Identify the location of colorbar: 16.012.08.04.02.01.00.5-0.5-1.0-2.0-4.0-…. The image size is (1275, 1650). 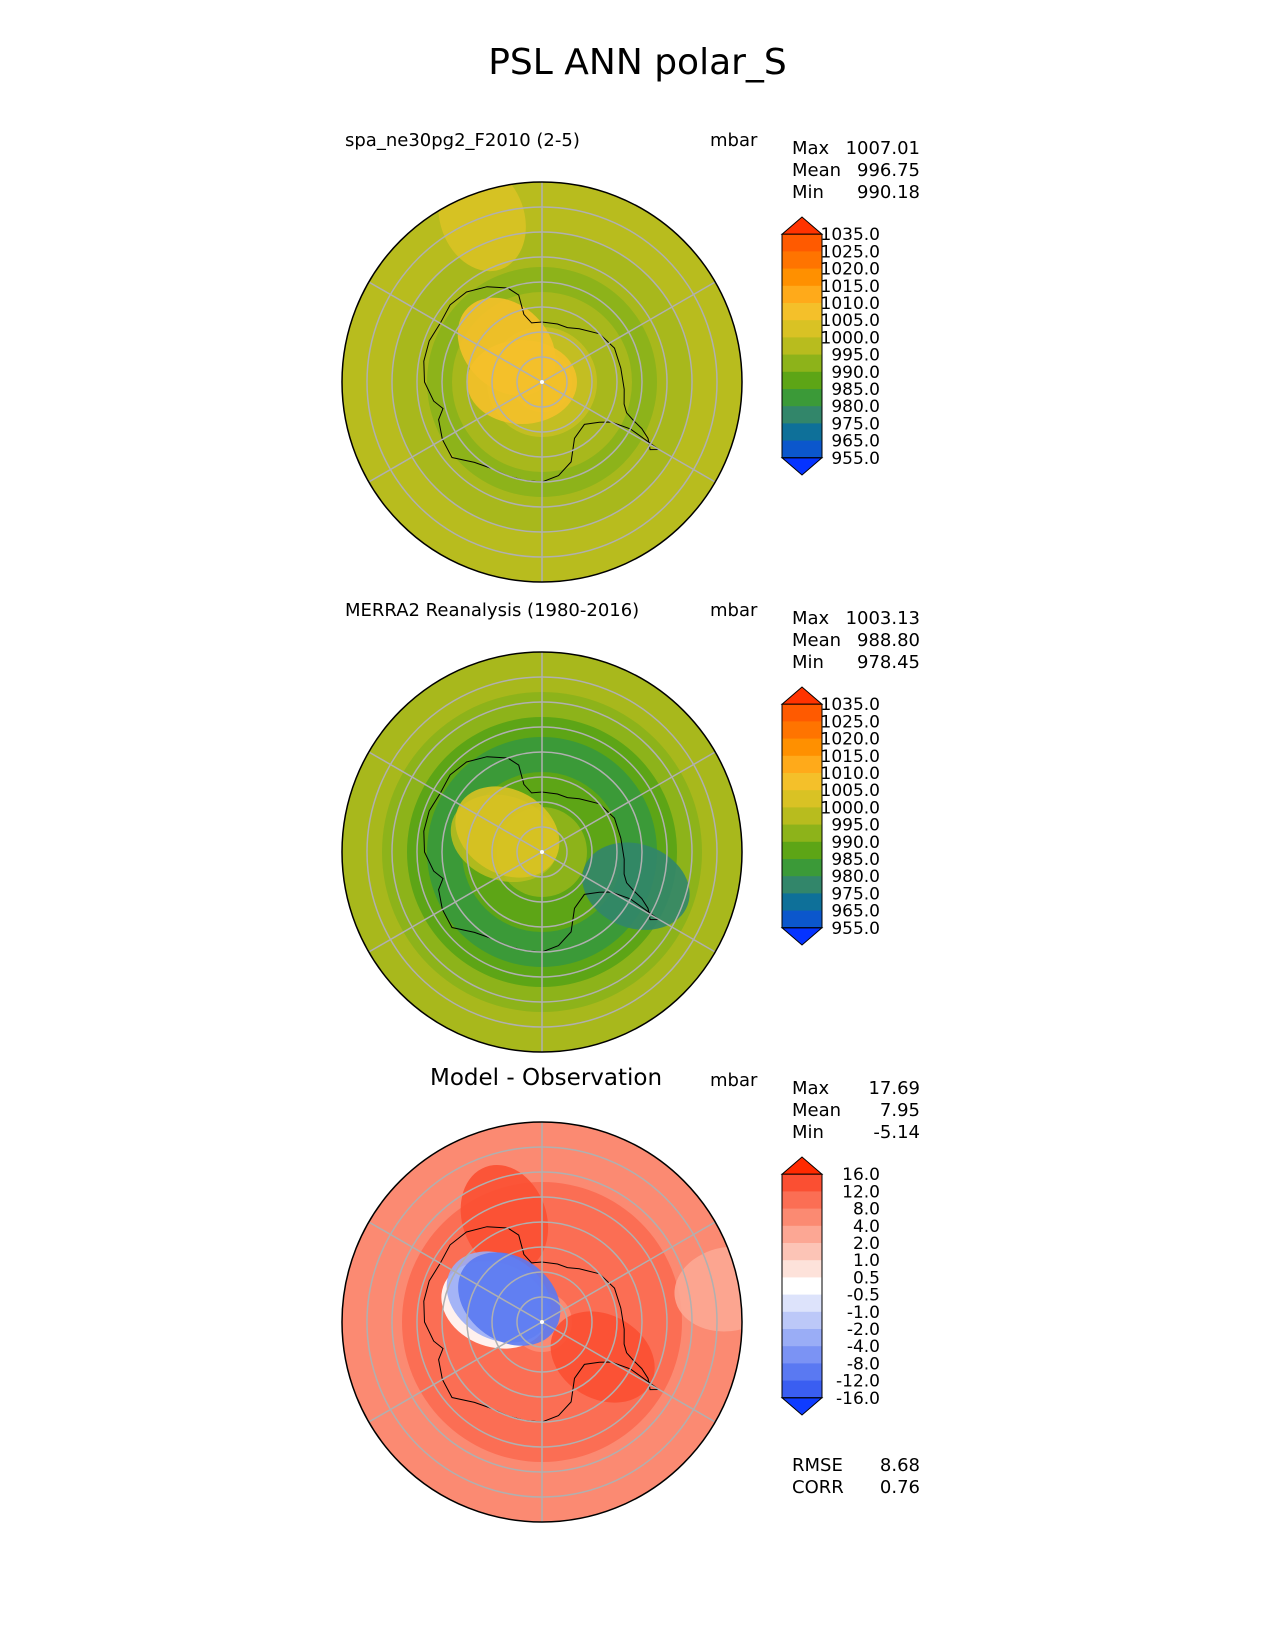
(830, 1286).